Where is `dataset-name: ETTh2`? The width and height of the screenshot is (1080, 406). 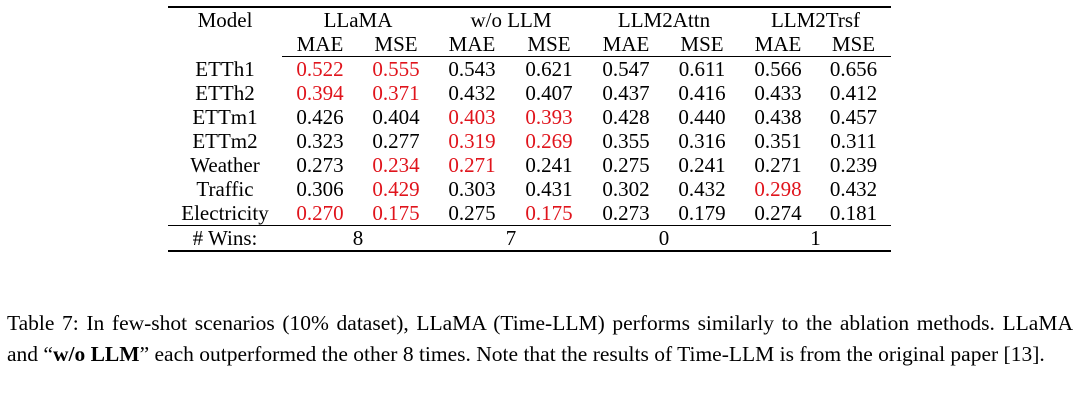 dataset-name: ETTh2 is located at coordinates (225, 93).